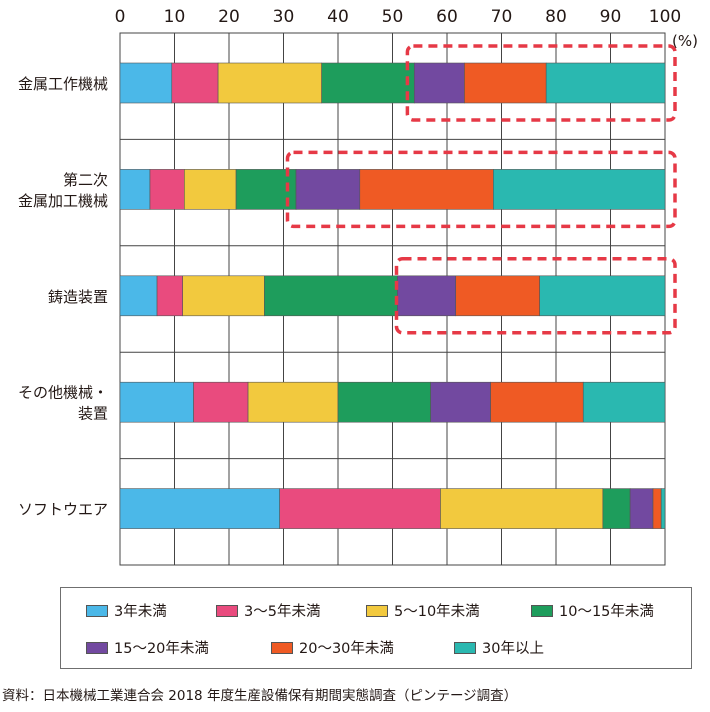 The width and height of the screenshot is (710, 712). What do you see at coordinates (282, 612) in the screenshot?
I see `legend-label: 3〜5年未満` at bounding box center [282, 612].